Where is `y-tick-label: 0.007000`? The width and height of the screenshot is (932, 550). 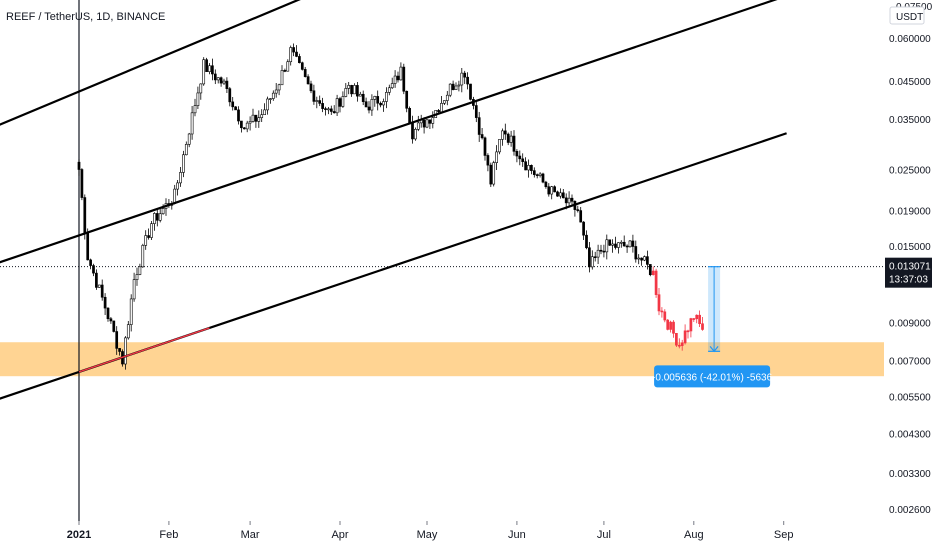
y-tick-label: 0.007000 is located at coordinates (910, 361).